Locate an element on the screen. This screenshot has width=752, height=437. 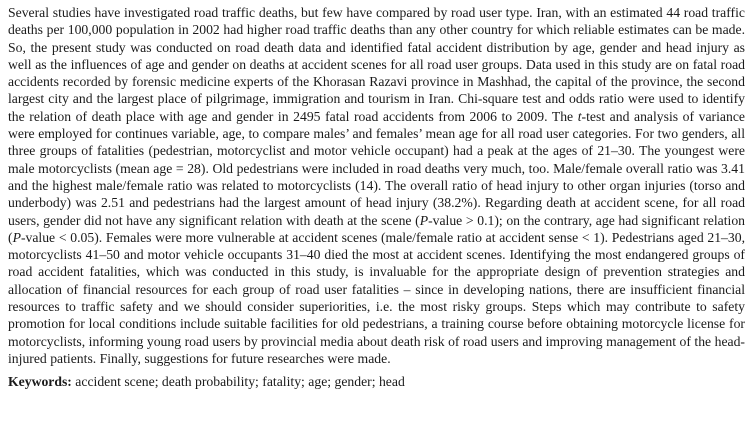
t-test-italic: t is located at coordinates (579, 116).